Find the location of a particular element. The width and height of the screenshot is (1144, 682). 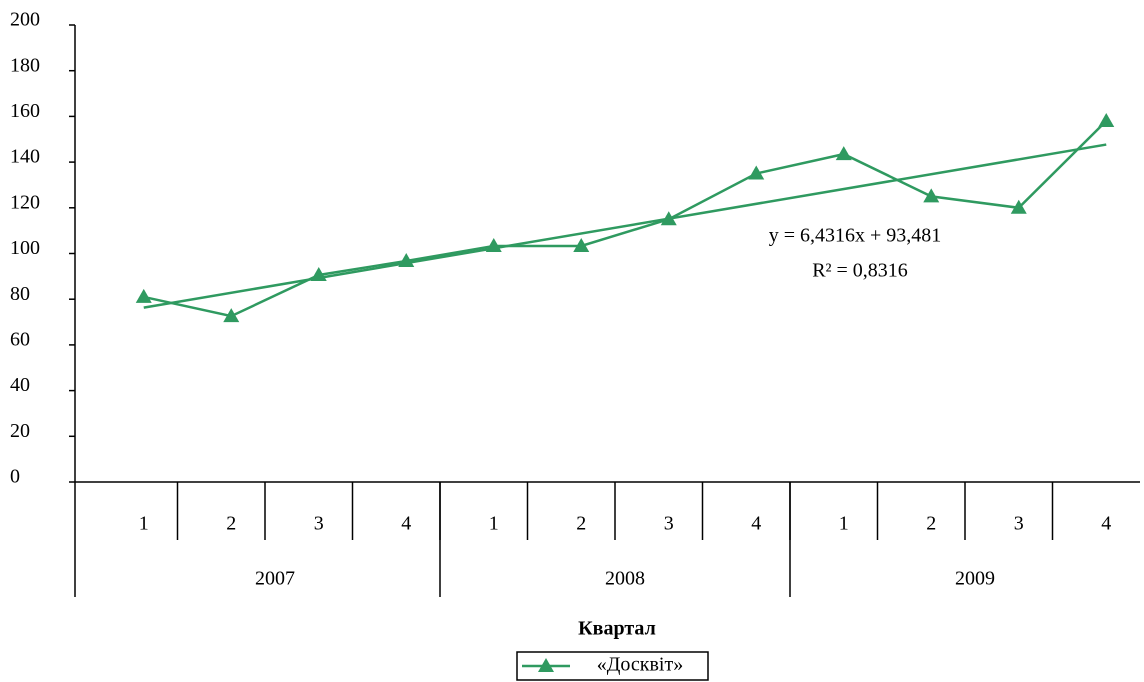

y-tick-label: 200 is located at coordinates (25, 20).